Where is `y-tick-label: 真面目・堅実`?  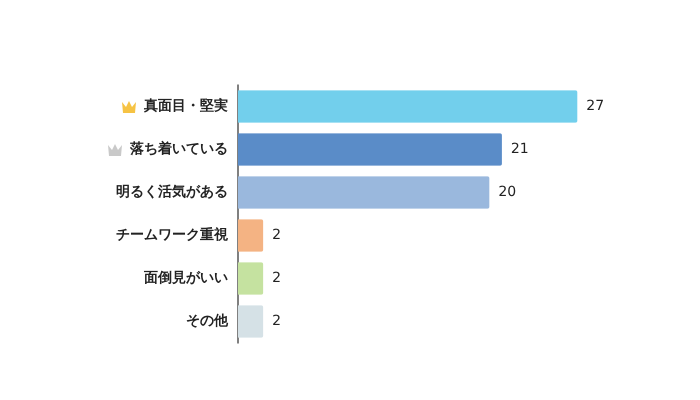 y-tick-label: 真面目・堅実 is located at coordinates (185, 105).